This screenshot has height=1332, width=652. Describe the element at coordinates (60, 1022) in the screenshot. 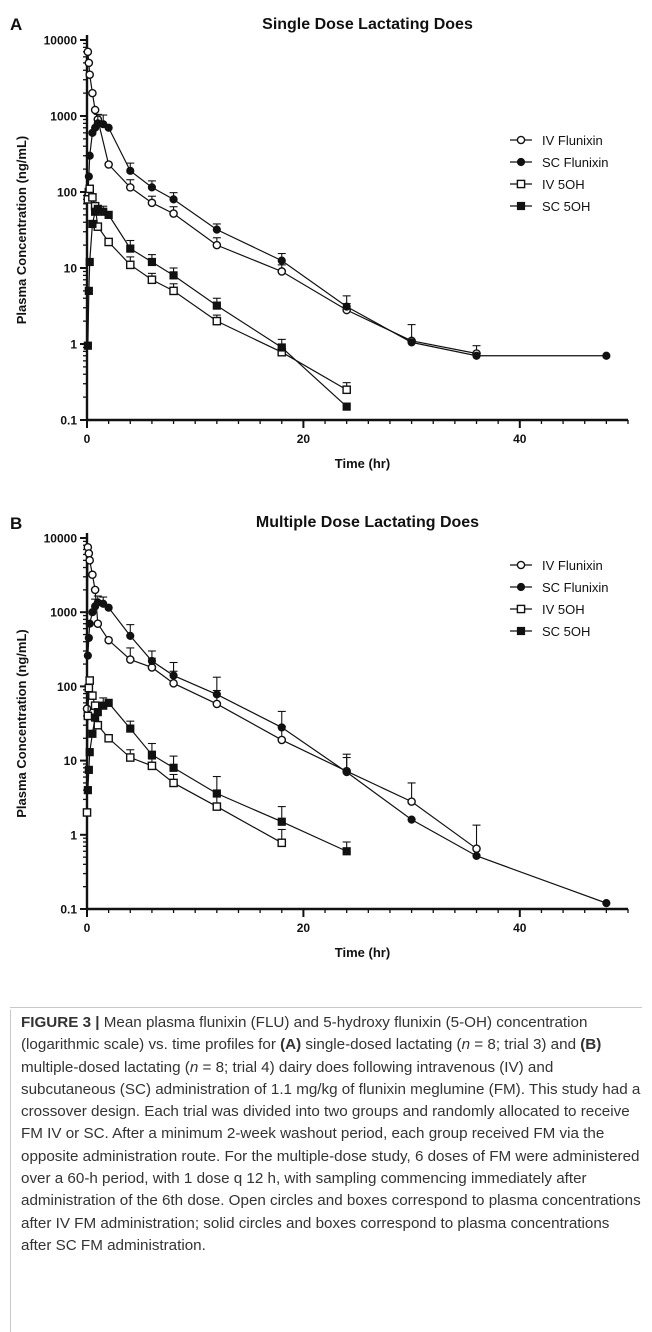

I see `caption-label: FIGURE 3 |` at that location.